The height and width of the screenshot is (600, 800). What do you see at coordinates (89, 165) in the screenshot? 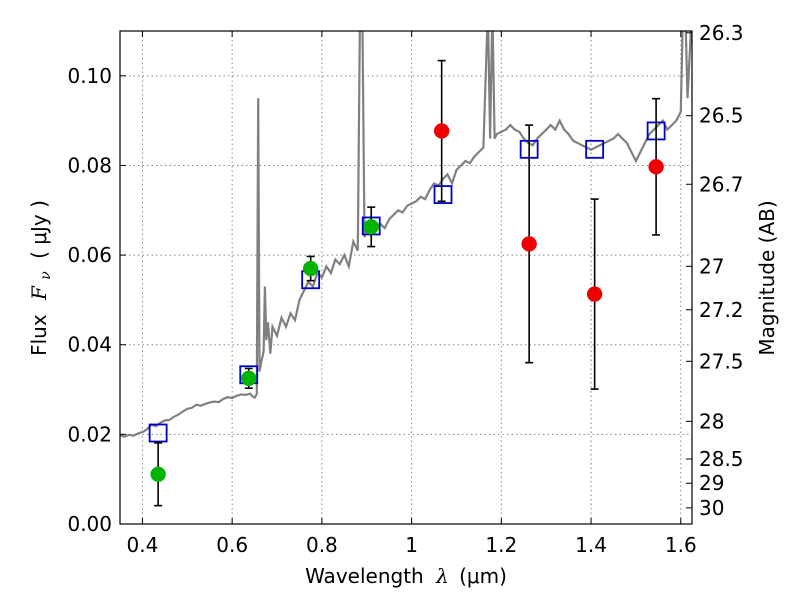
I see `y-tick-label: 0.08` at bounding box center [89, 165].